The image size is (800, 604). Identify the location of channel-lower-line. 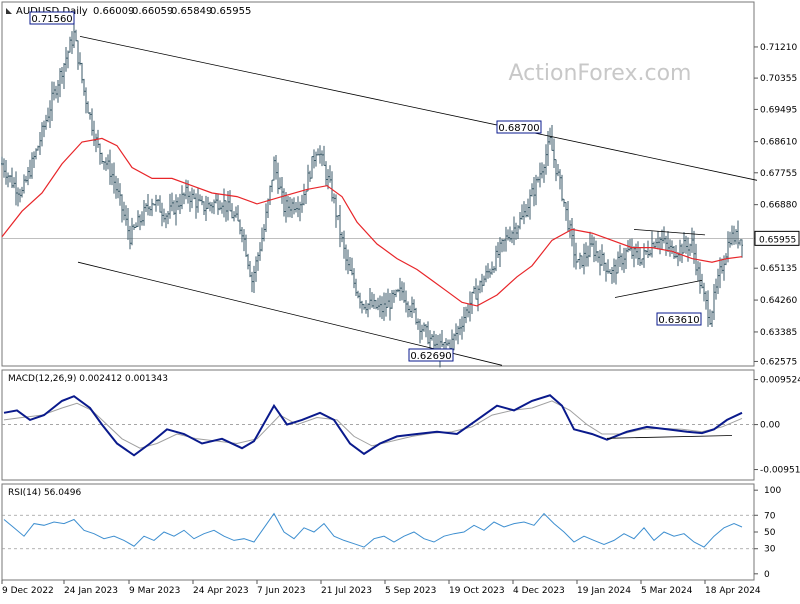
(290, 313).